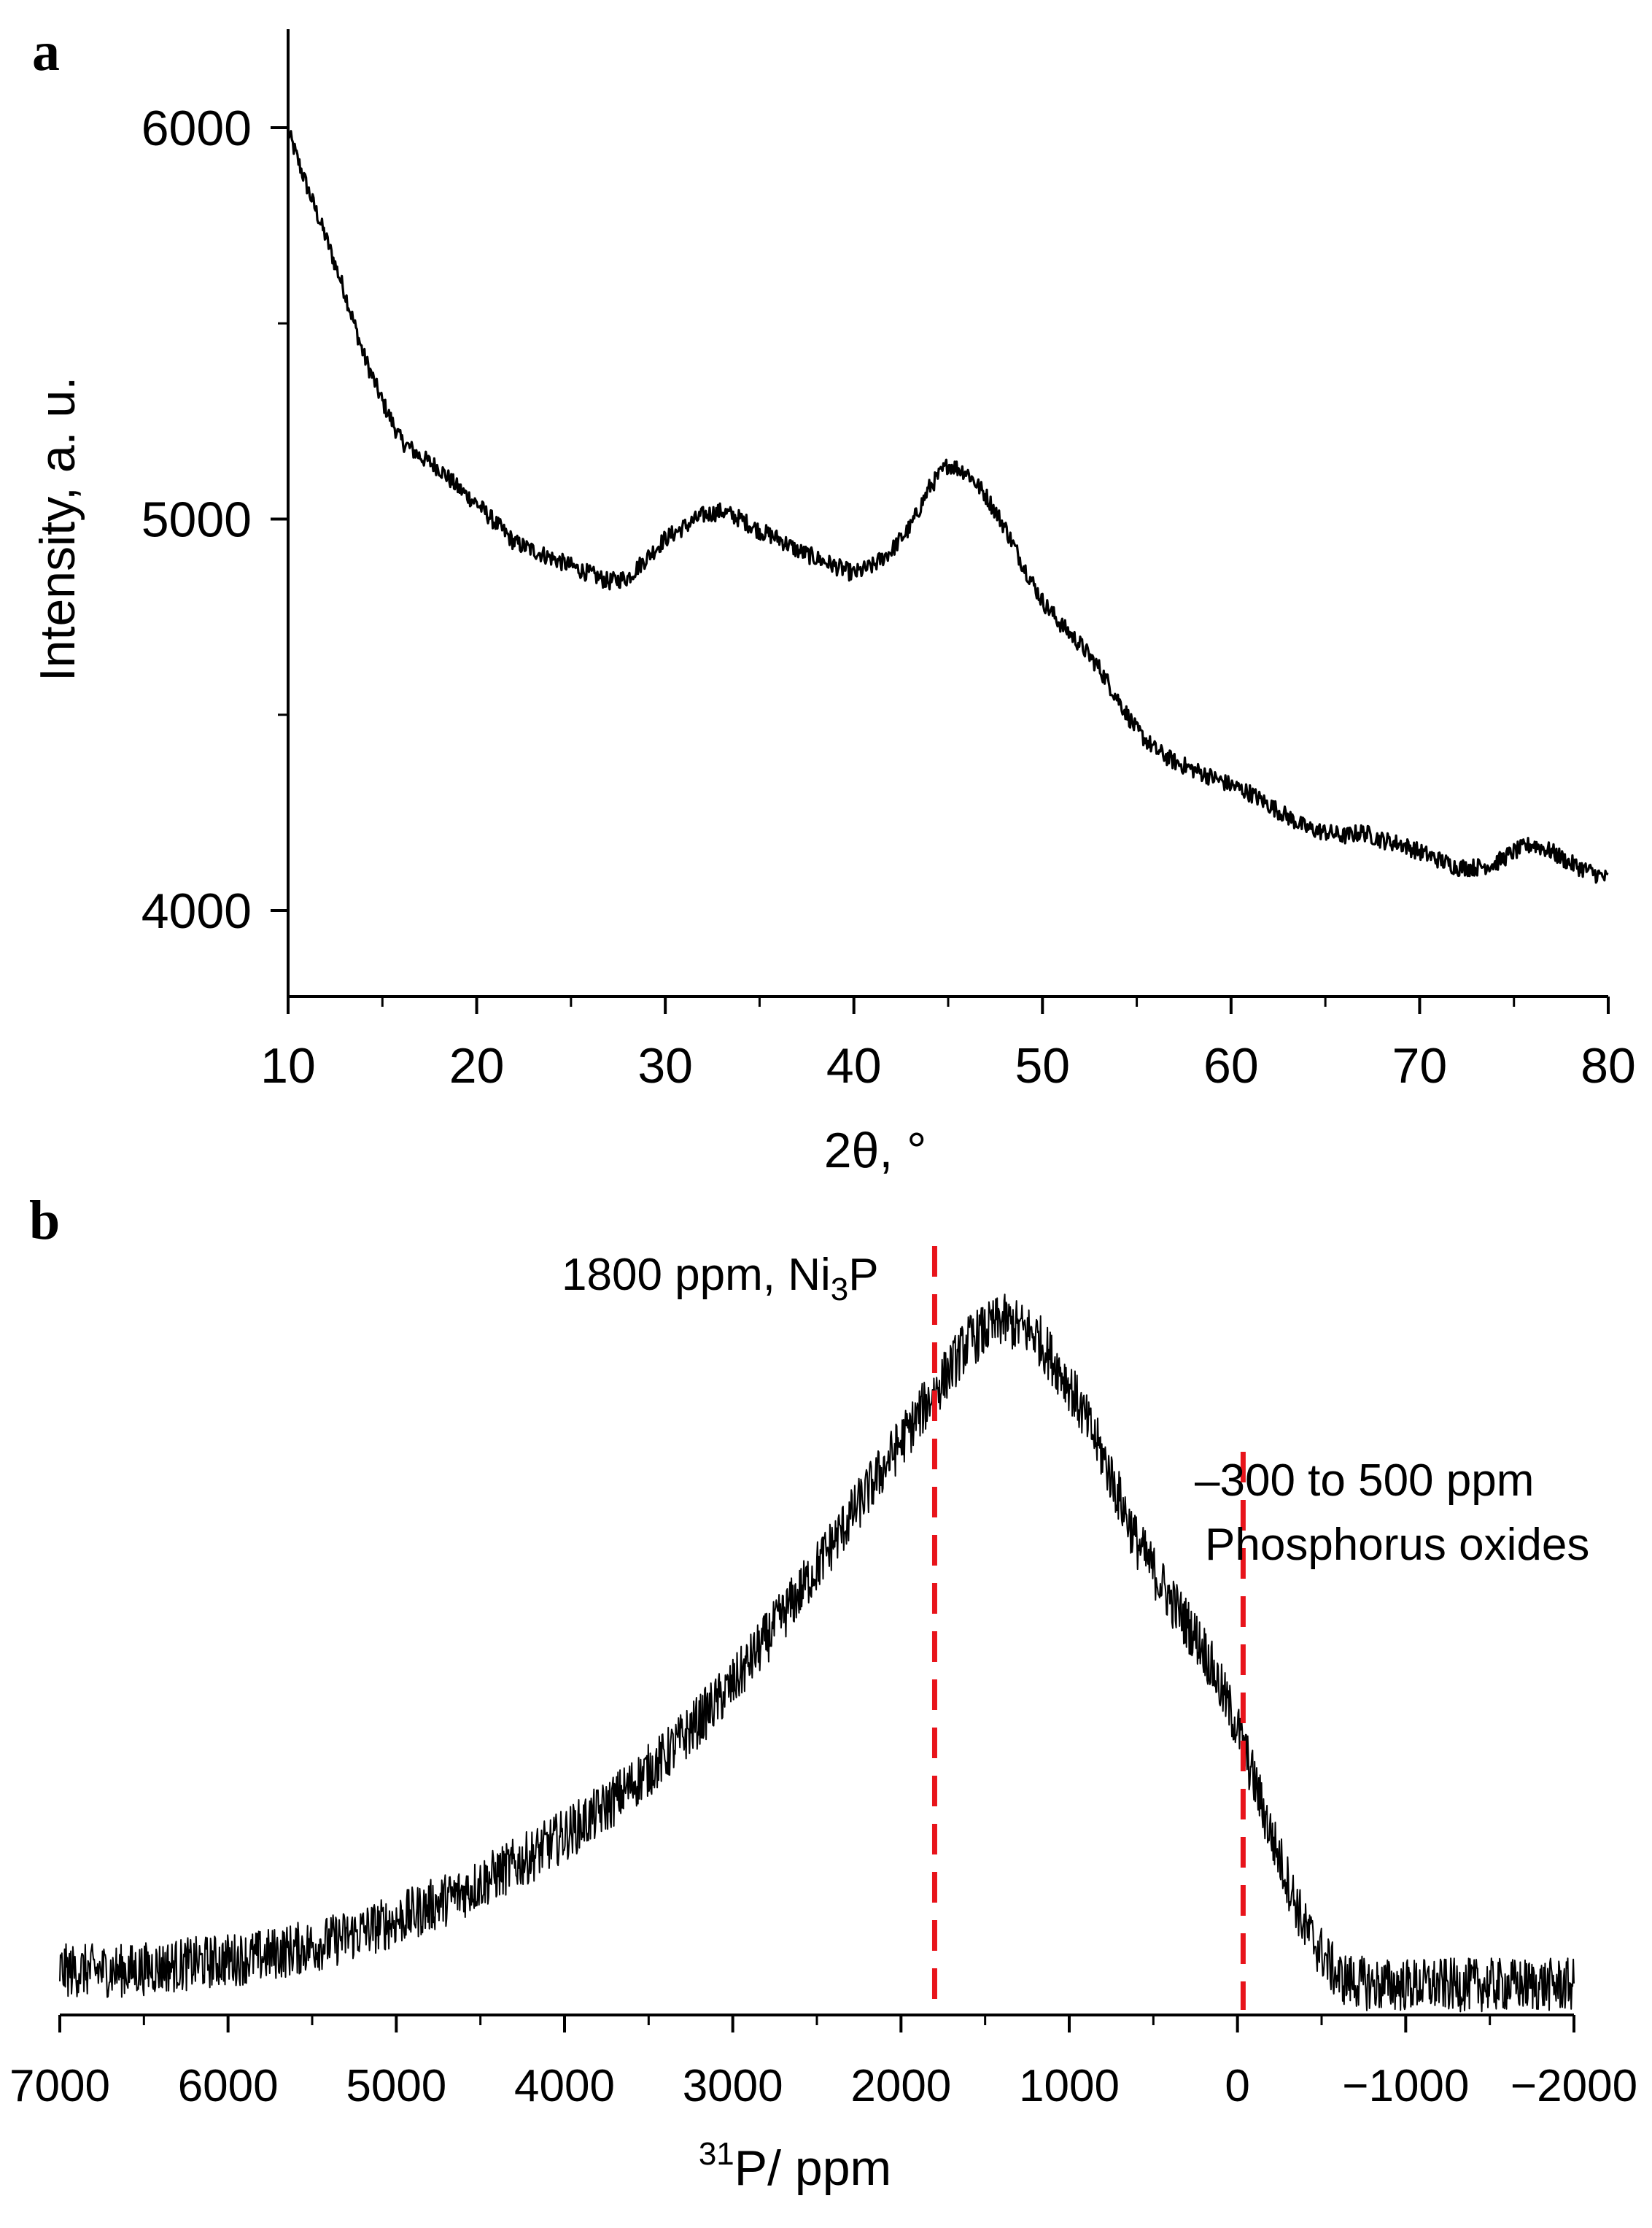 Image resolution: width=1652 pixels, height=2228 pixels. What do you see at coordinates (196, 911) in the screenshot?
I see `panel-a-y-tick-label: 4000` at bounding box center [196, 911].